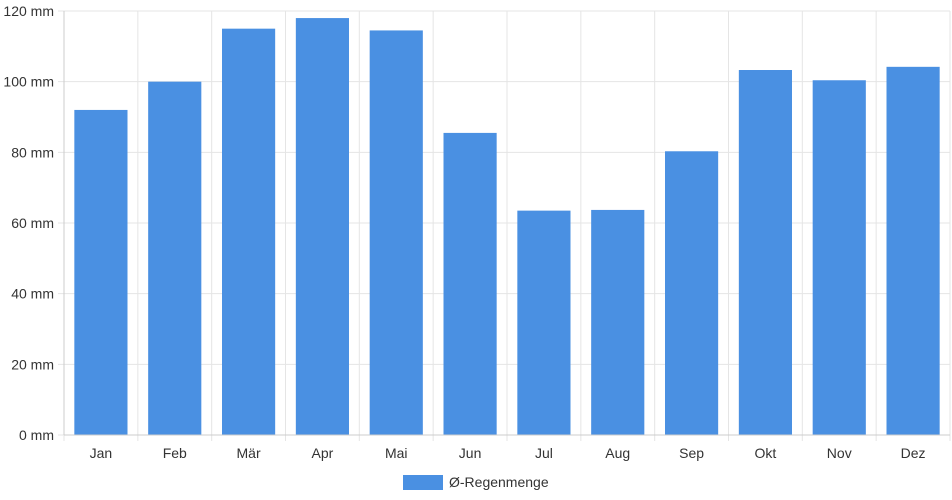 The width and height of the screenshot is (952, 500). I want to click on x-tick-label: Mär, so click(249, 453).